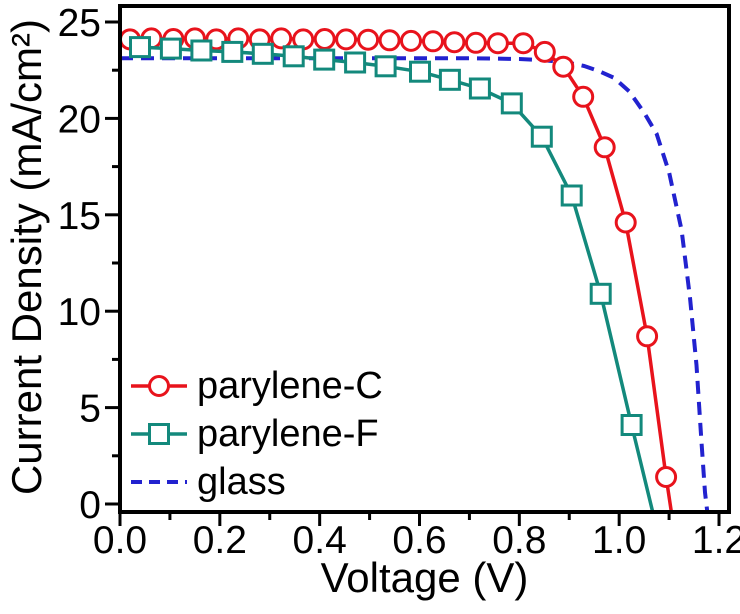 This screenshot has height=614, width=740. I want to click on legend: parylene-C parylene-F glass, so click(256, 434).